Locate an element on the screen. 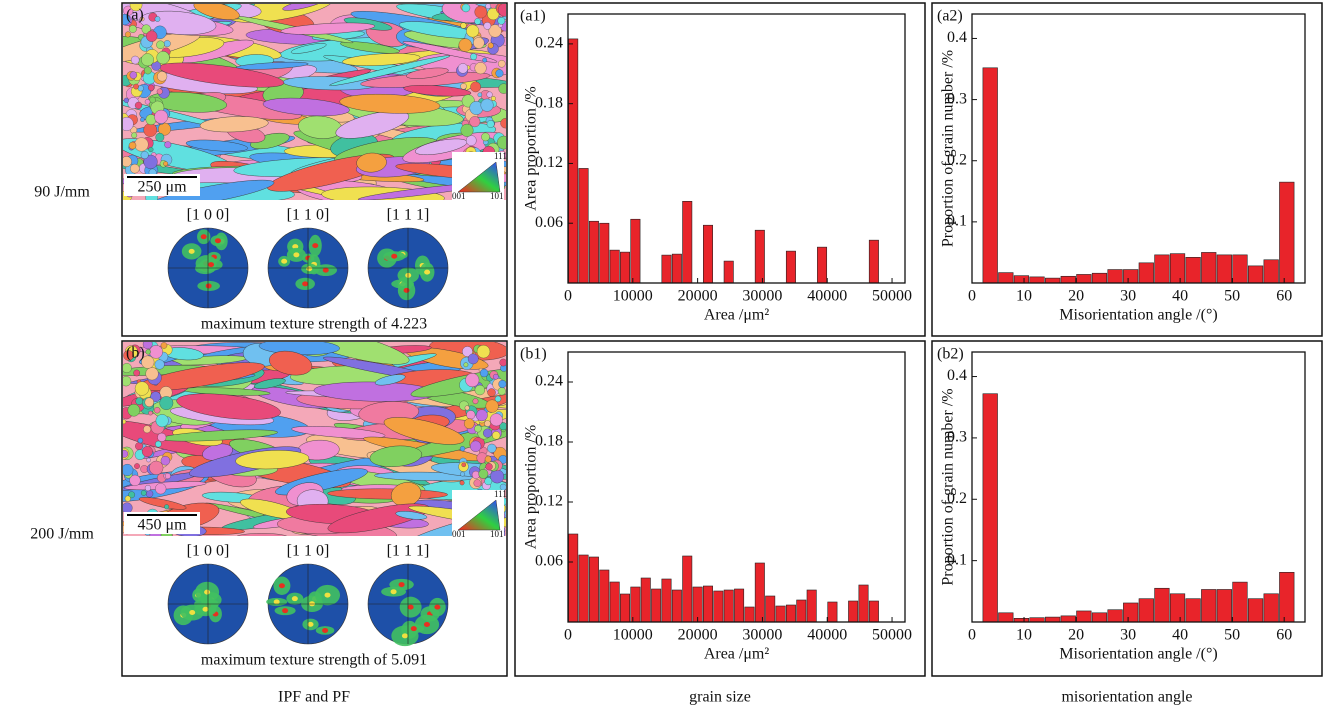 The image size is (1326, 711). y-tick-label: 0.2 is located at coordinates (957, 159).